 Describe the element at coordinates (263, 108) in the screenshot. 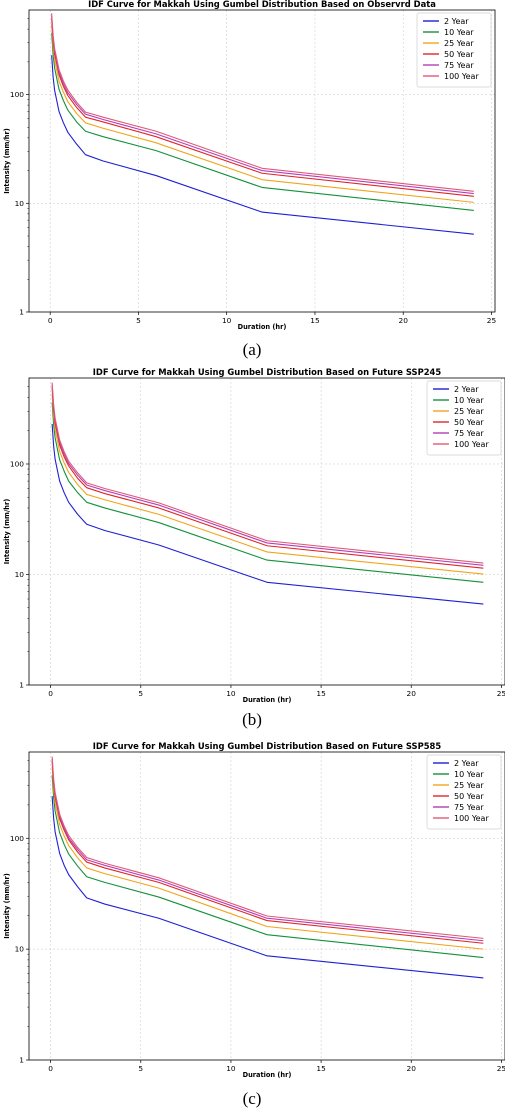

I see `series-line-50-year` at that location.